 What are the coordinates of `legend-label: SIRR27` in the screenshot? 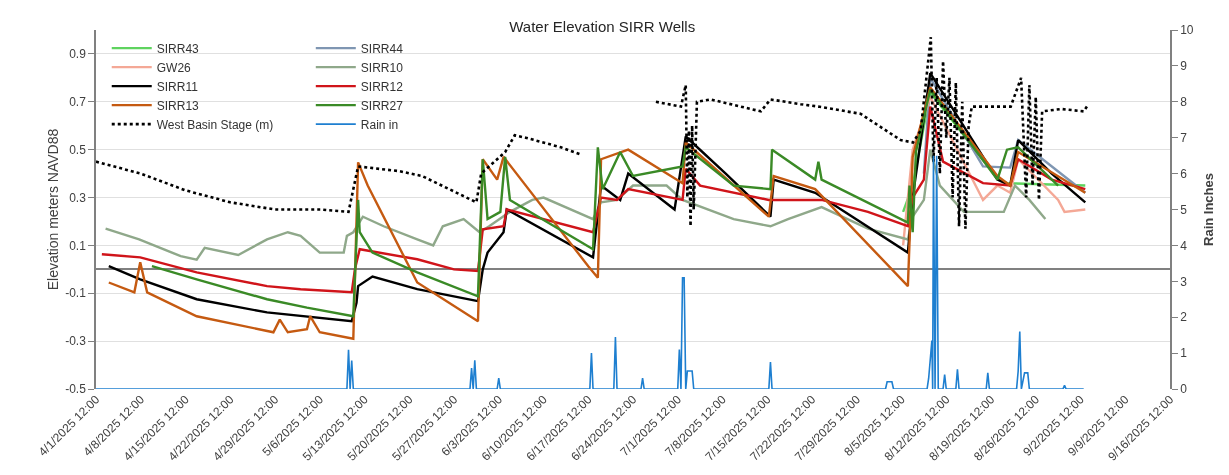 It's located at (382, 105).